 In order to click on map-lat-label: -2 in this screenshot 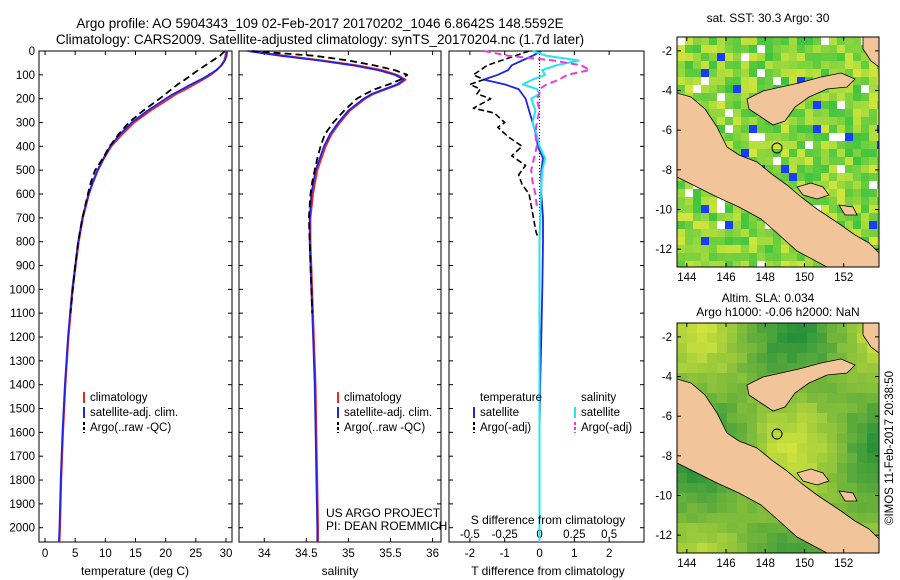, I will do `click(667, 52)`.